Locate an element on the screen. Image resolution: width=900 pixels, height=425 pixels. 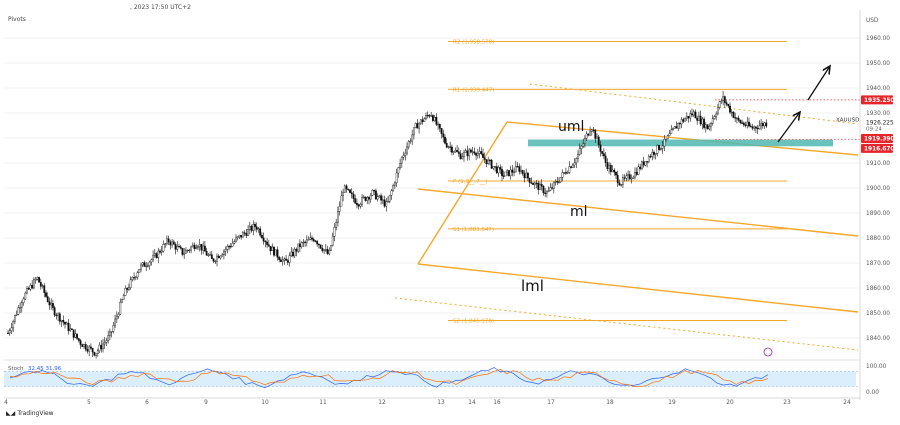
event-icon is located at coordinates (768, 352).